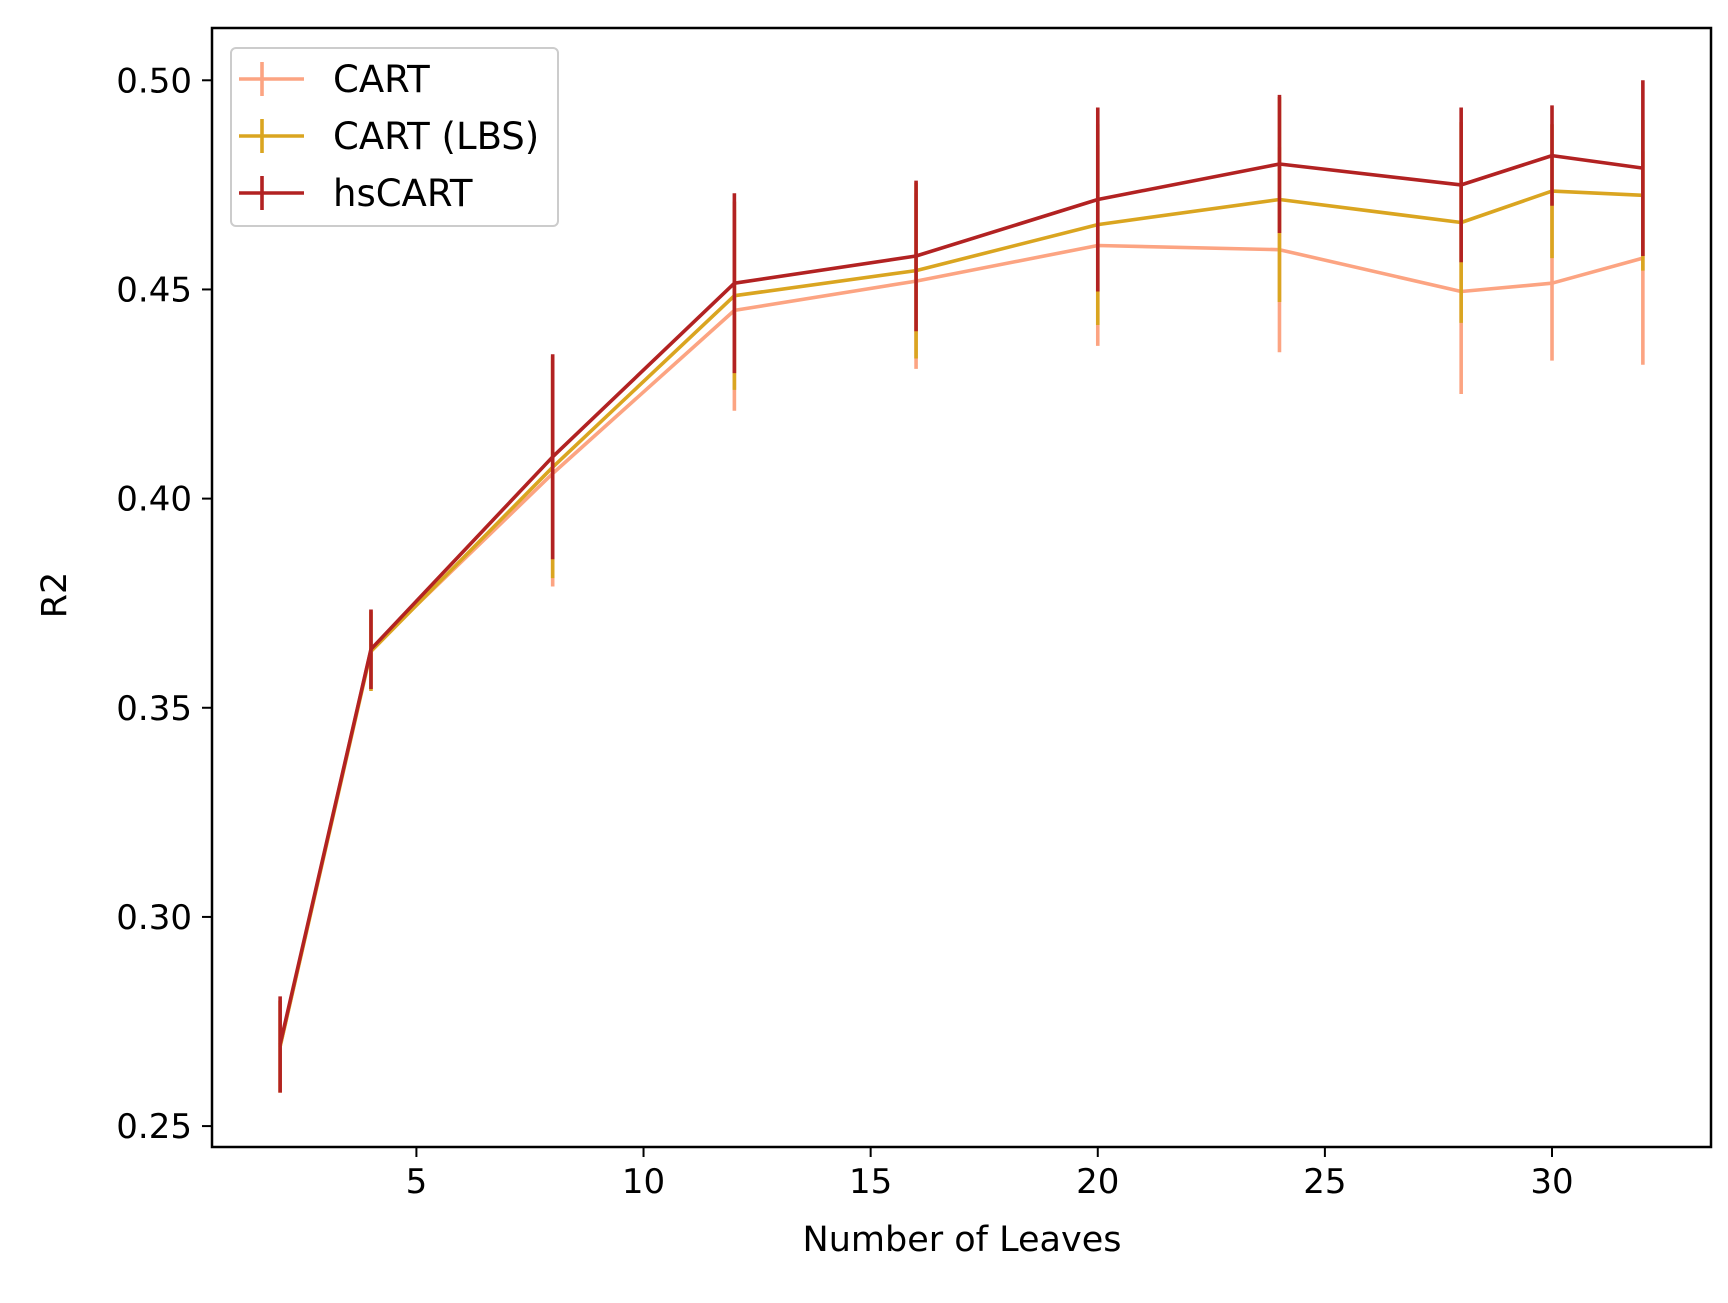 This screenshot has width=1728, height=1303. Describe the element at coordinates (417, 1182) in the screenshot. I see `x-tick-label: 5` at that location.